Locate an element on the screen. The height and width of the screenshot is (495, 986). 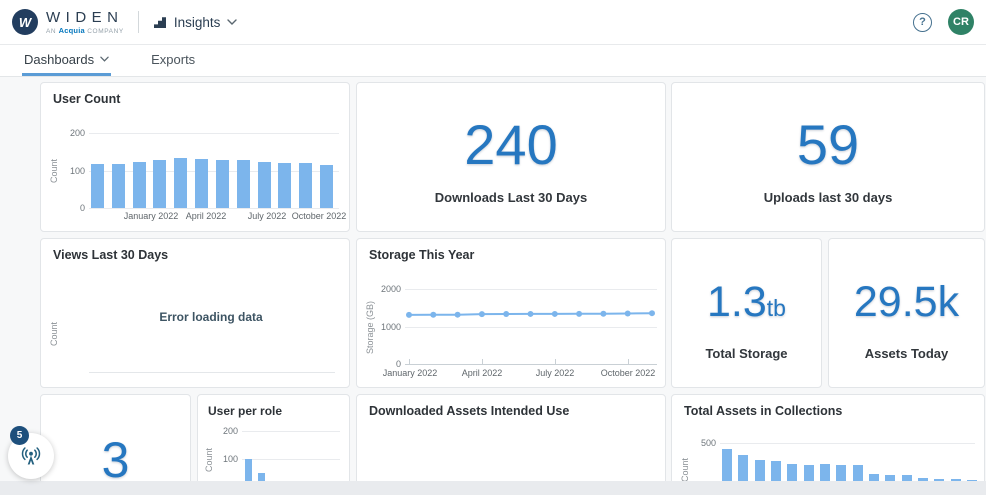
bottom-strip is located at coordinates (493, 488).